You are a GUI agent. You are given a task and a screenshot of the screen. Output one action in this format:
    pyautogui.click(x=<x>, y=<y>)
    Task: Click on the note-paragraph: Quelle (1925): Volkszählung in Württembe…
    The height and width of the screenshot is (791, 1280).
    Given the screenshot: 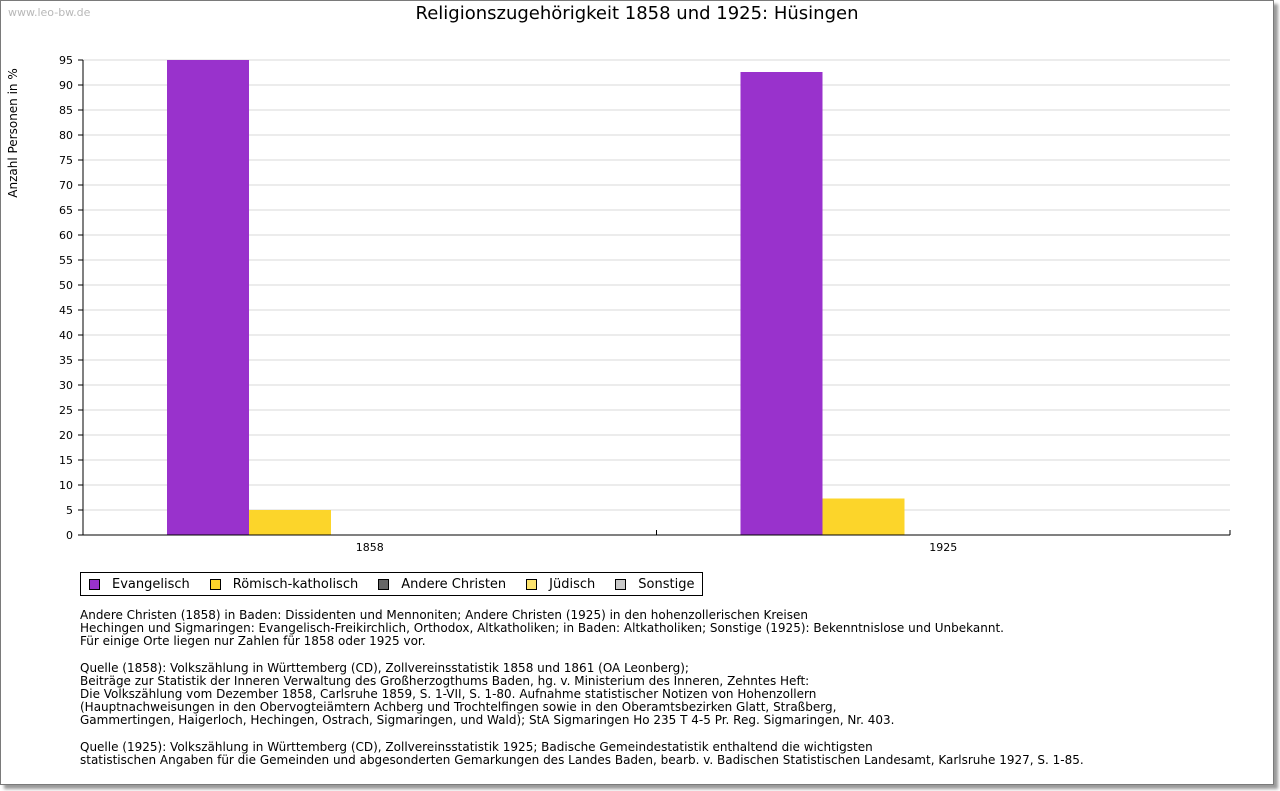 What is the action you would take?
    pyautogui.click(x=582, y=753)
    